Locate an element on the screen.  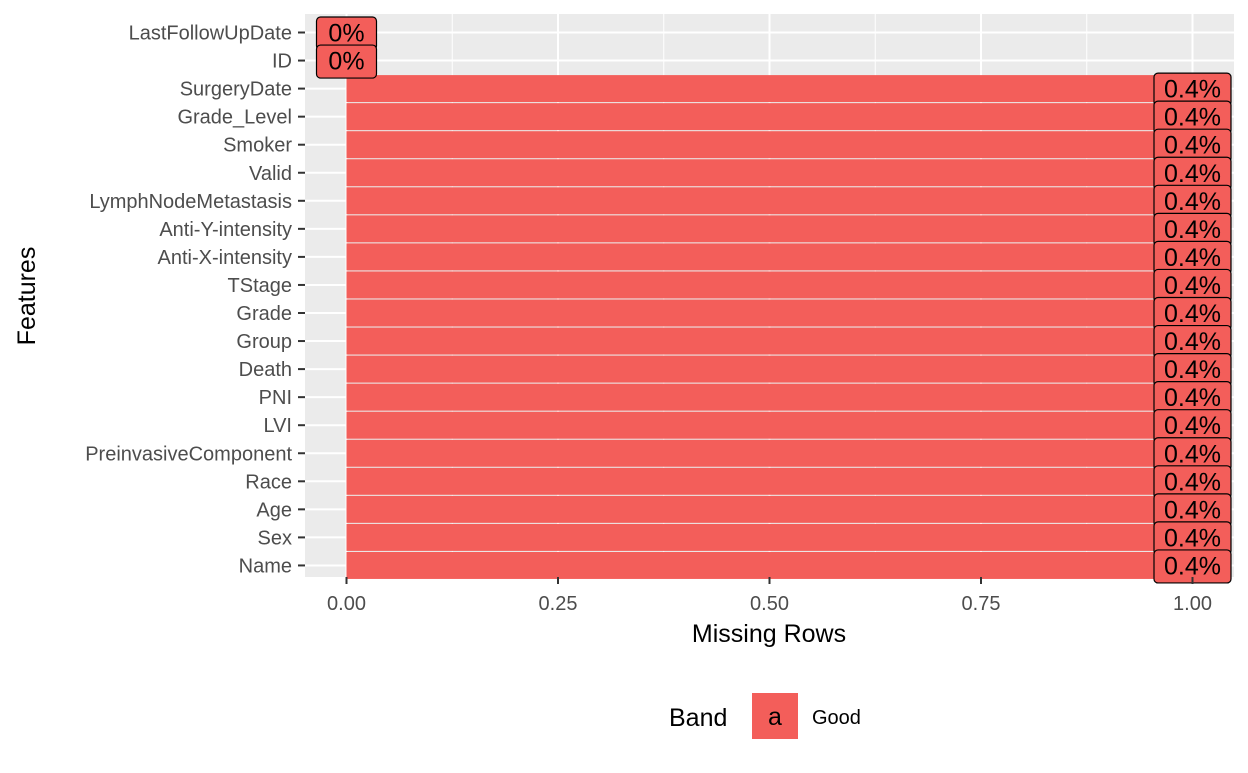
y-tick-label: TStage is located at coordinates (260, 286).